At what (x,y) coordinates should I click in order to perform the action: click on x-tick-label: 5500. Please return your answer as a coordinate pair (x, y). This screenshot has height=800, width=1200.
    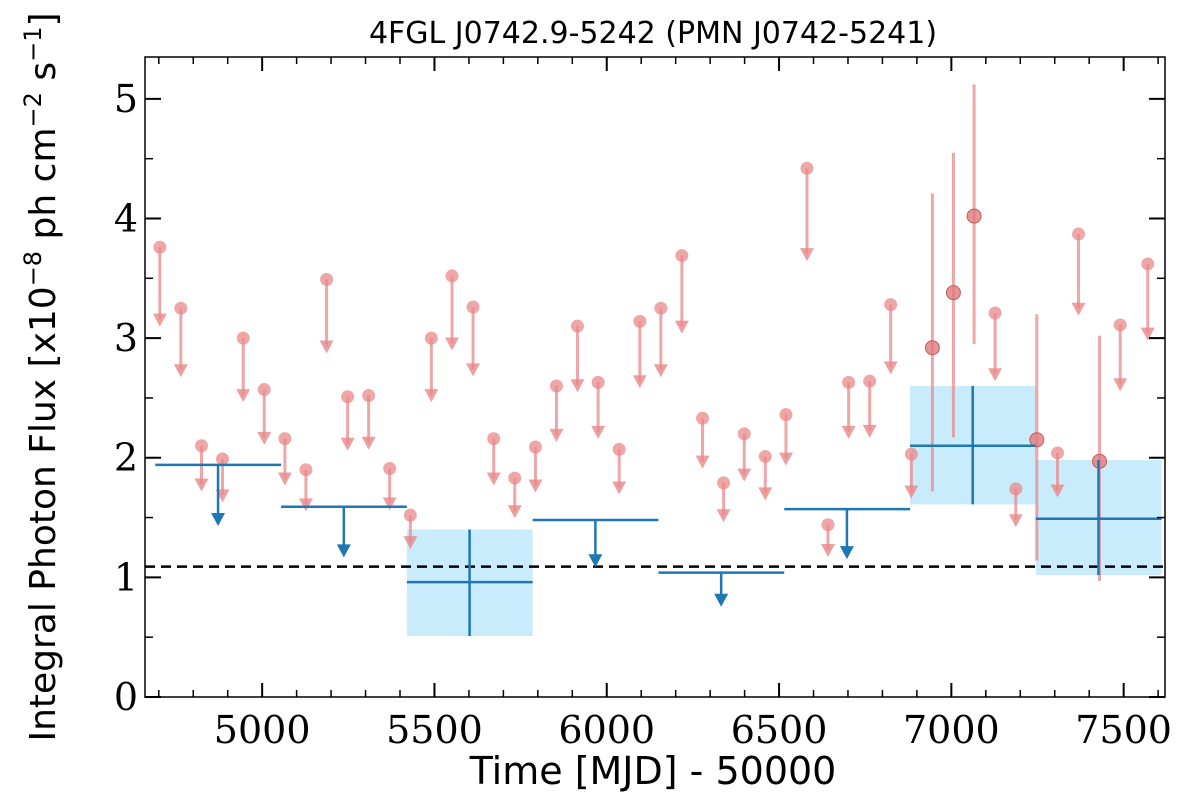
    Looking at the image, I should click on (434, 730).